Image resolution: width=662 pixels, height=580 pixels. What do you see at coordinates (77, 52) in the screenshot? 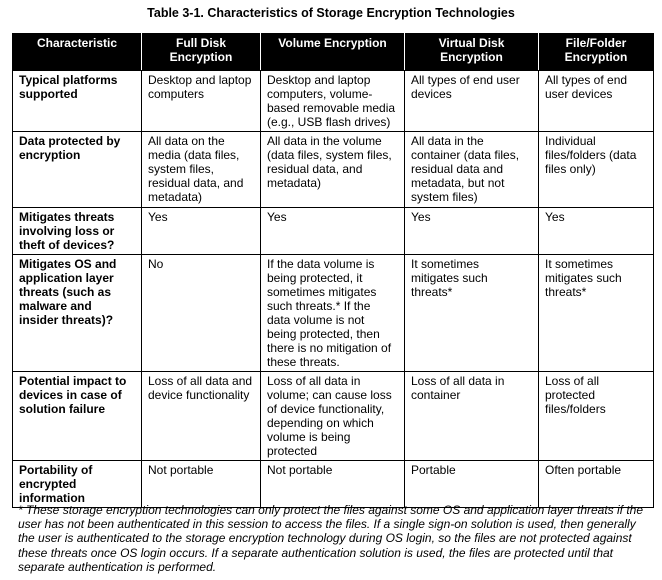
I see `column-header: Characteristic` at bounding box center [77, 52].